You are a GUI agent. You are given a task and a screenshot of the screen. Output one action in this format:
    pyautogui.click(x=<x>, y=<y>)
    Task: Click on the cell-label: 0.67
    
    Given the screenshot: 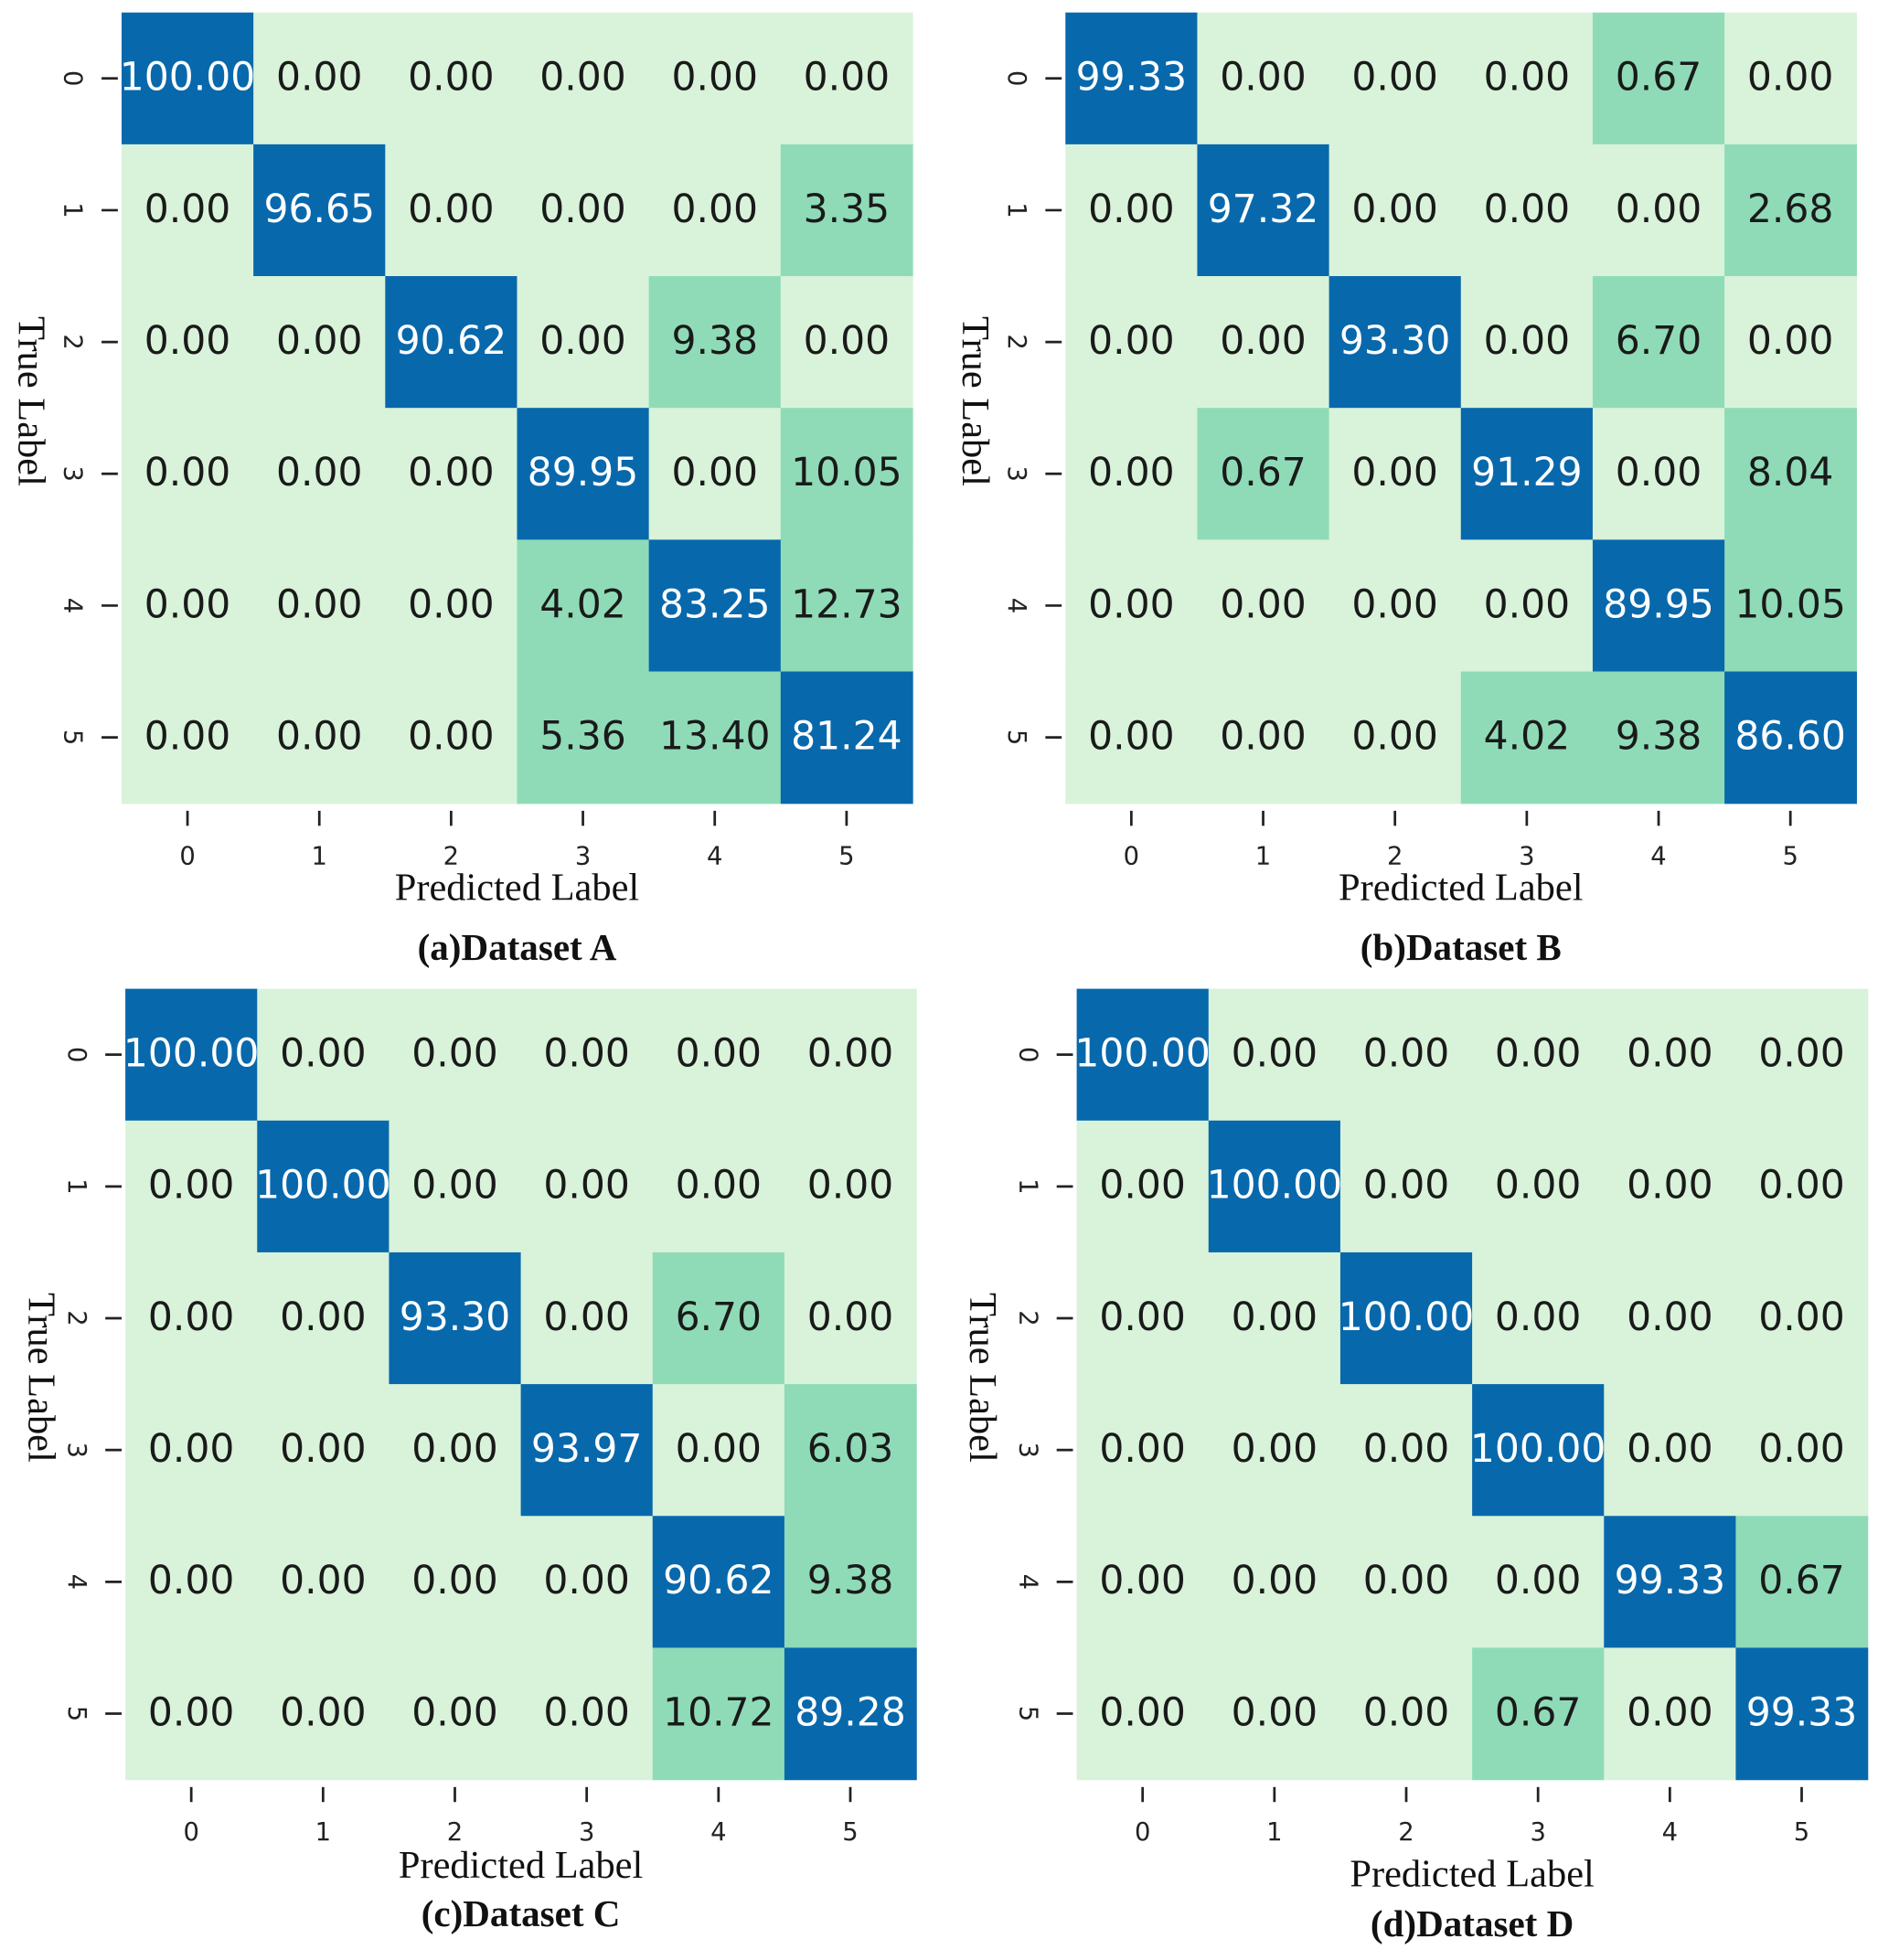 What is the action you would take?
    pyautogui.click(x=1801, y=1581)
    